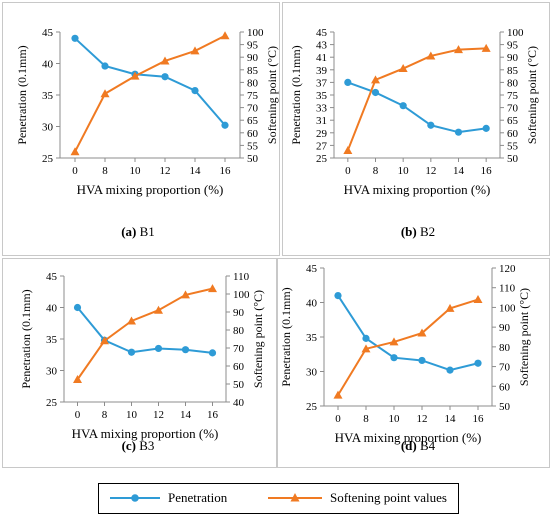 This screenshot has width=550, height=520. I want to click on panel-caption-name: B3, so click(145, 445).